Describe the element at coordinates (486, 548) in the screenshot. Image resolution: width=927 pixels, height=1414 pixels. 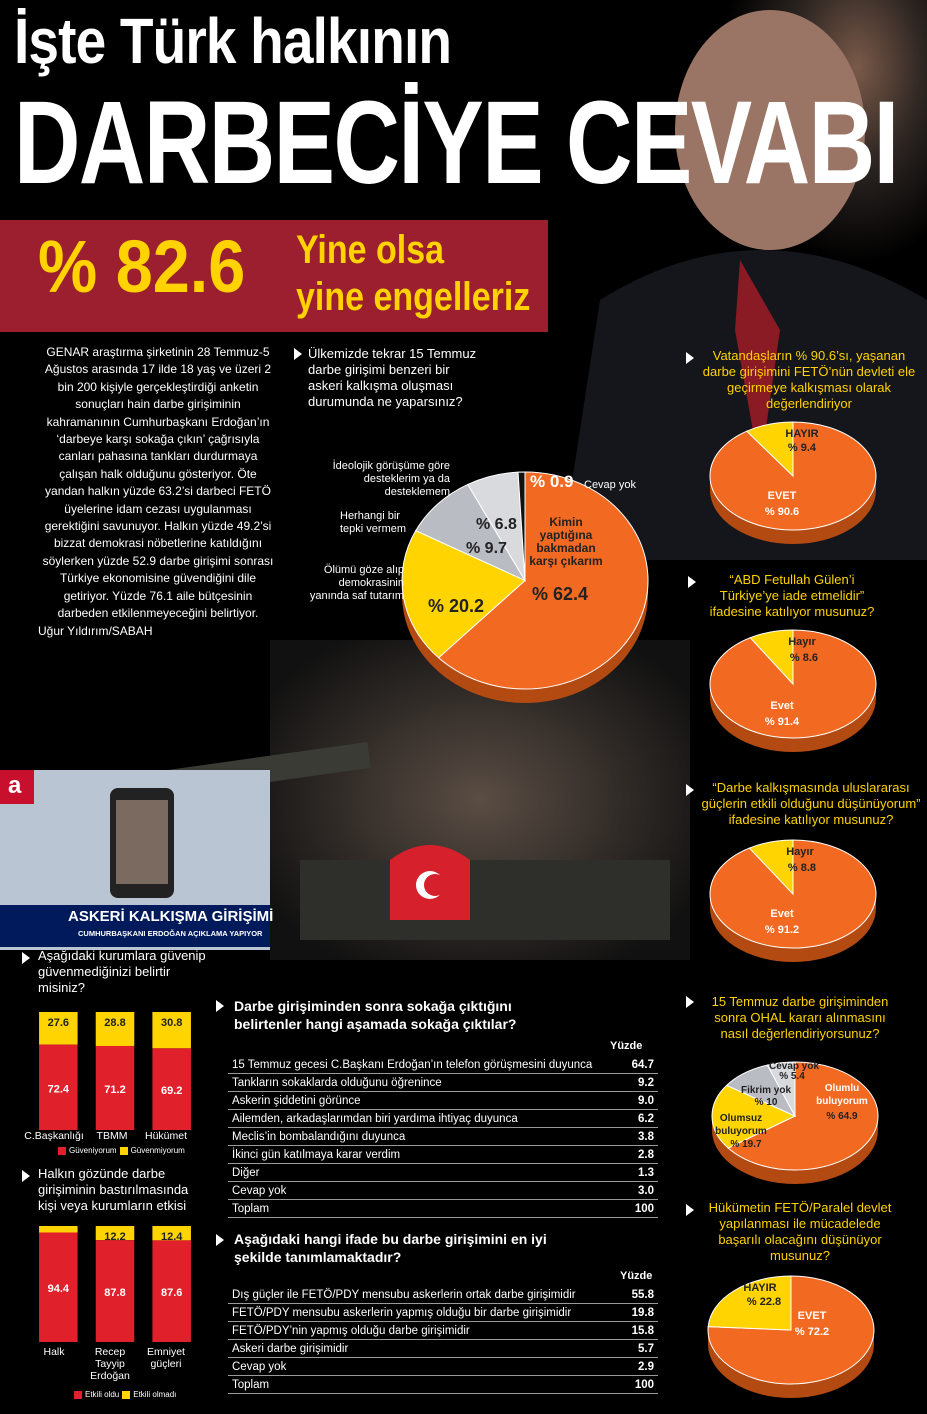
I see `main-pie-value-tepki: % 9.7` at that location.